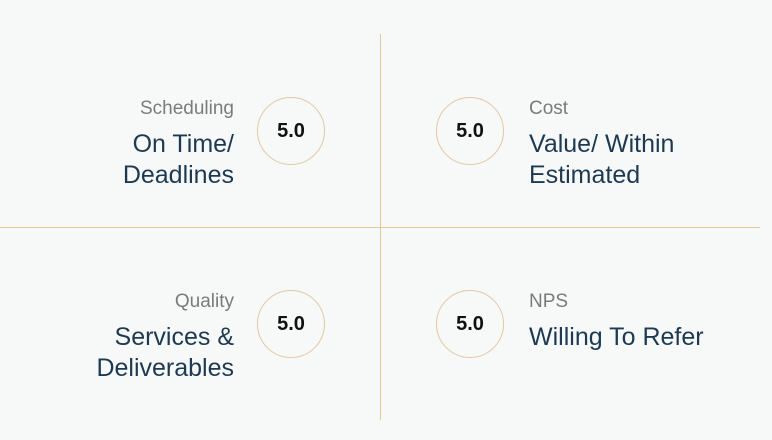 The height and width of the screenshot is (440, 772). Describe the element at coordinates (616, 321) in the screenshot. I see `metric-nps: NPS Willing To Refer` at that location.